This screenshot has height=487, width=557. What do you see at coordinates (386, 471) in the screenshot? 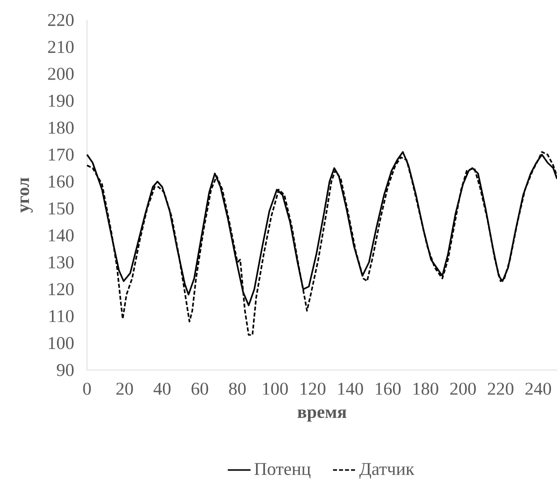
I see `legend-label: Датчик` at bounding box center [386, 471].